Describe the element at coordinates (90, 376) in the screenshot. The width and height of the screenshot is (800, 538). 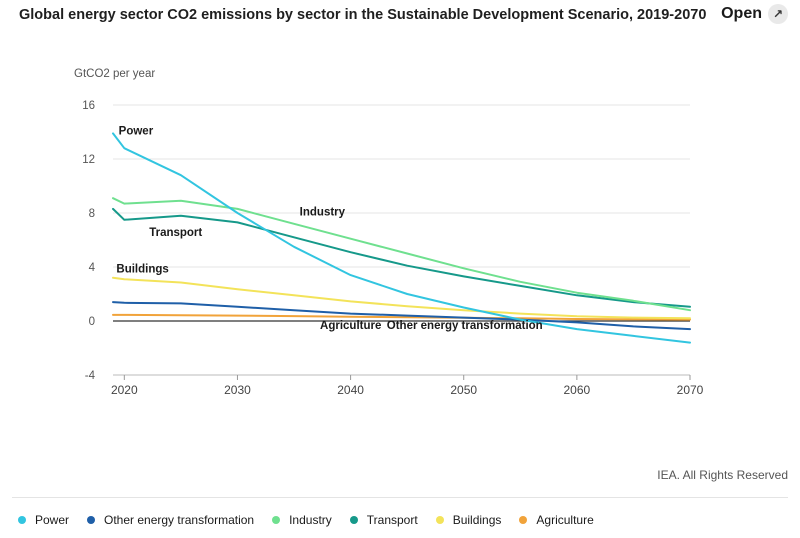
I see `y-tick-label: -4` at that location.